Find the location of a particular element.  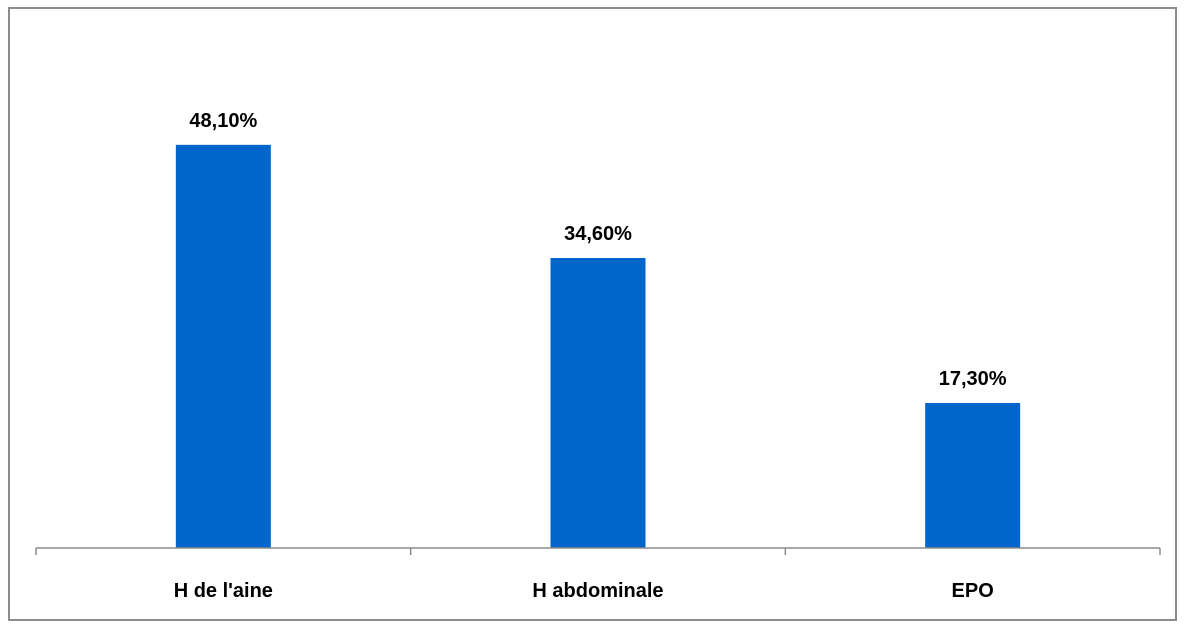

data-label-1: 34,60% is located at coordinates (598, 234).